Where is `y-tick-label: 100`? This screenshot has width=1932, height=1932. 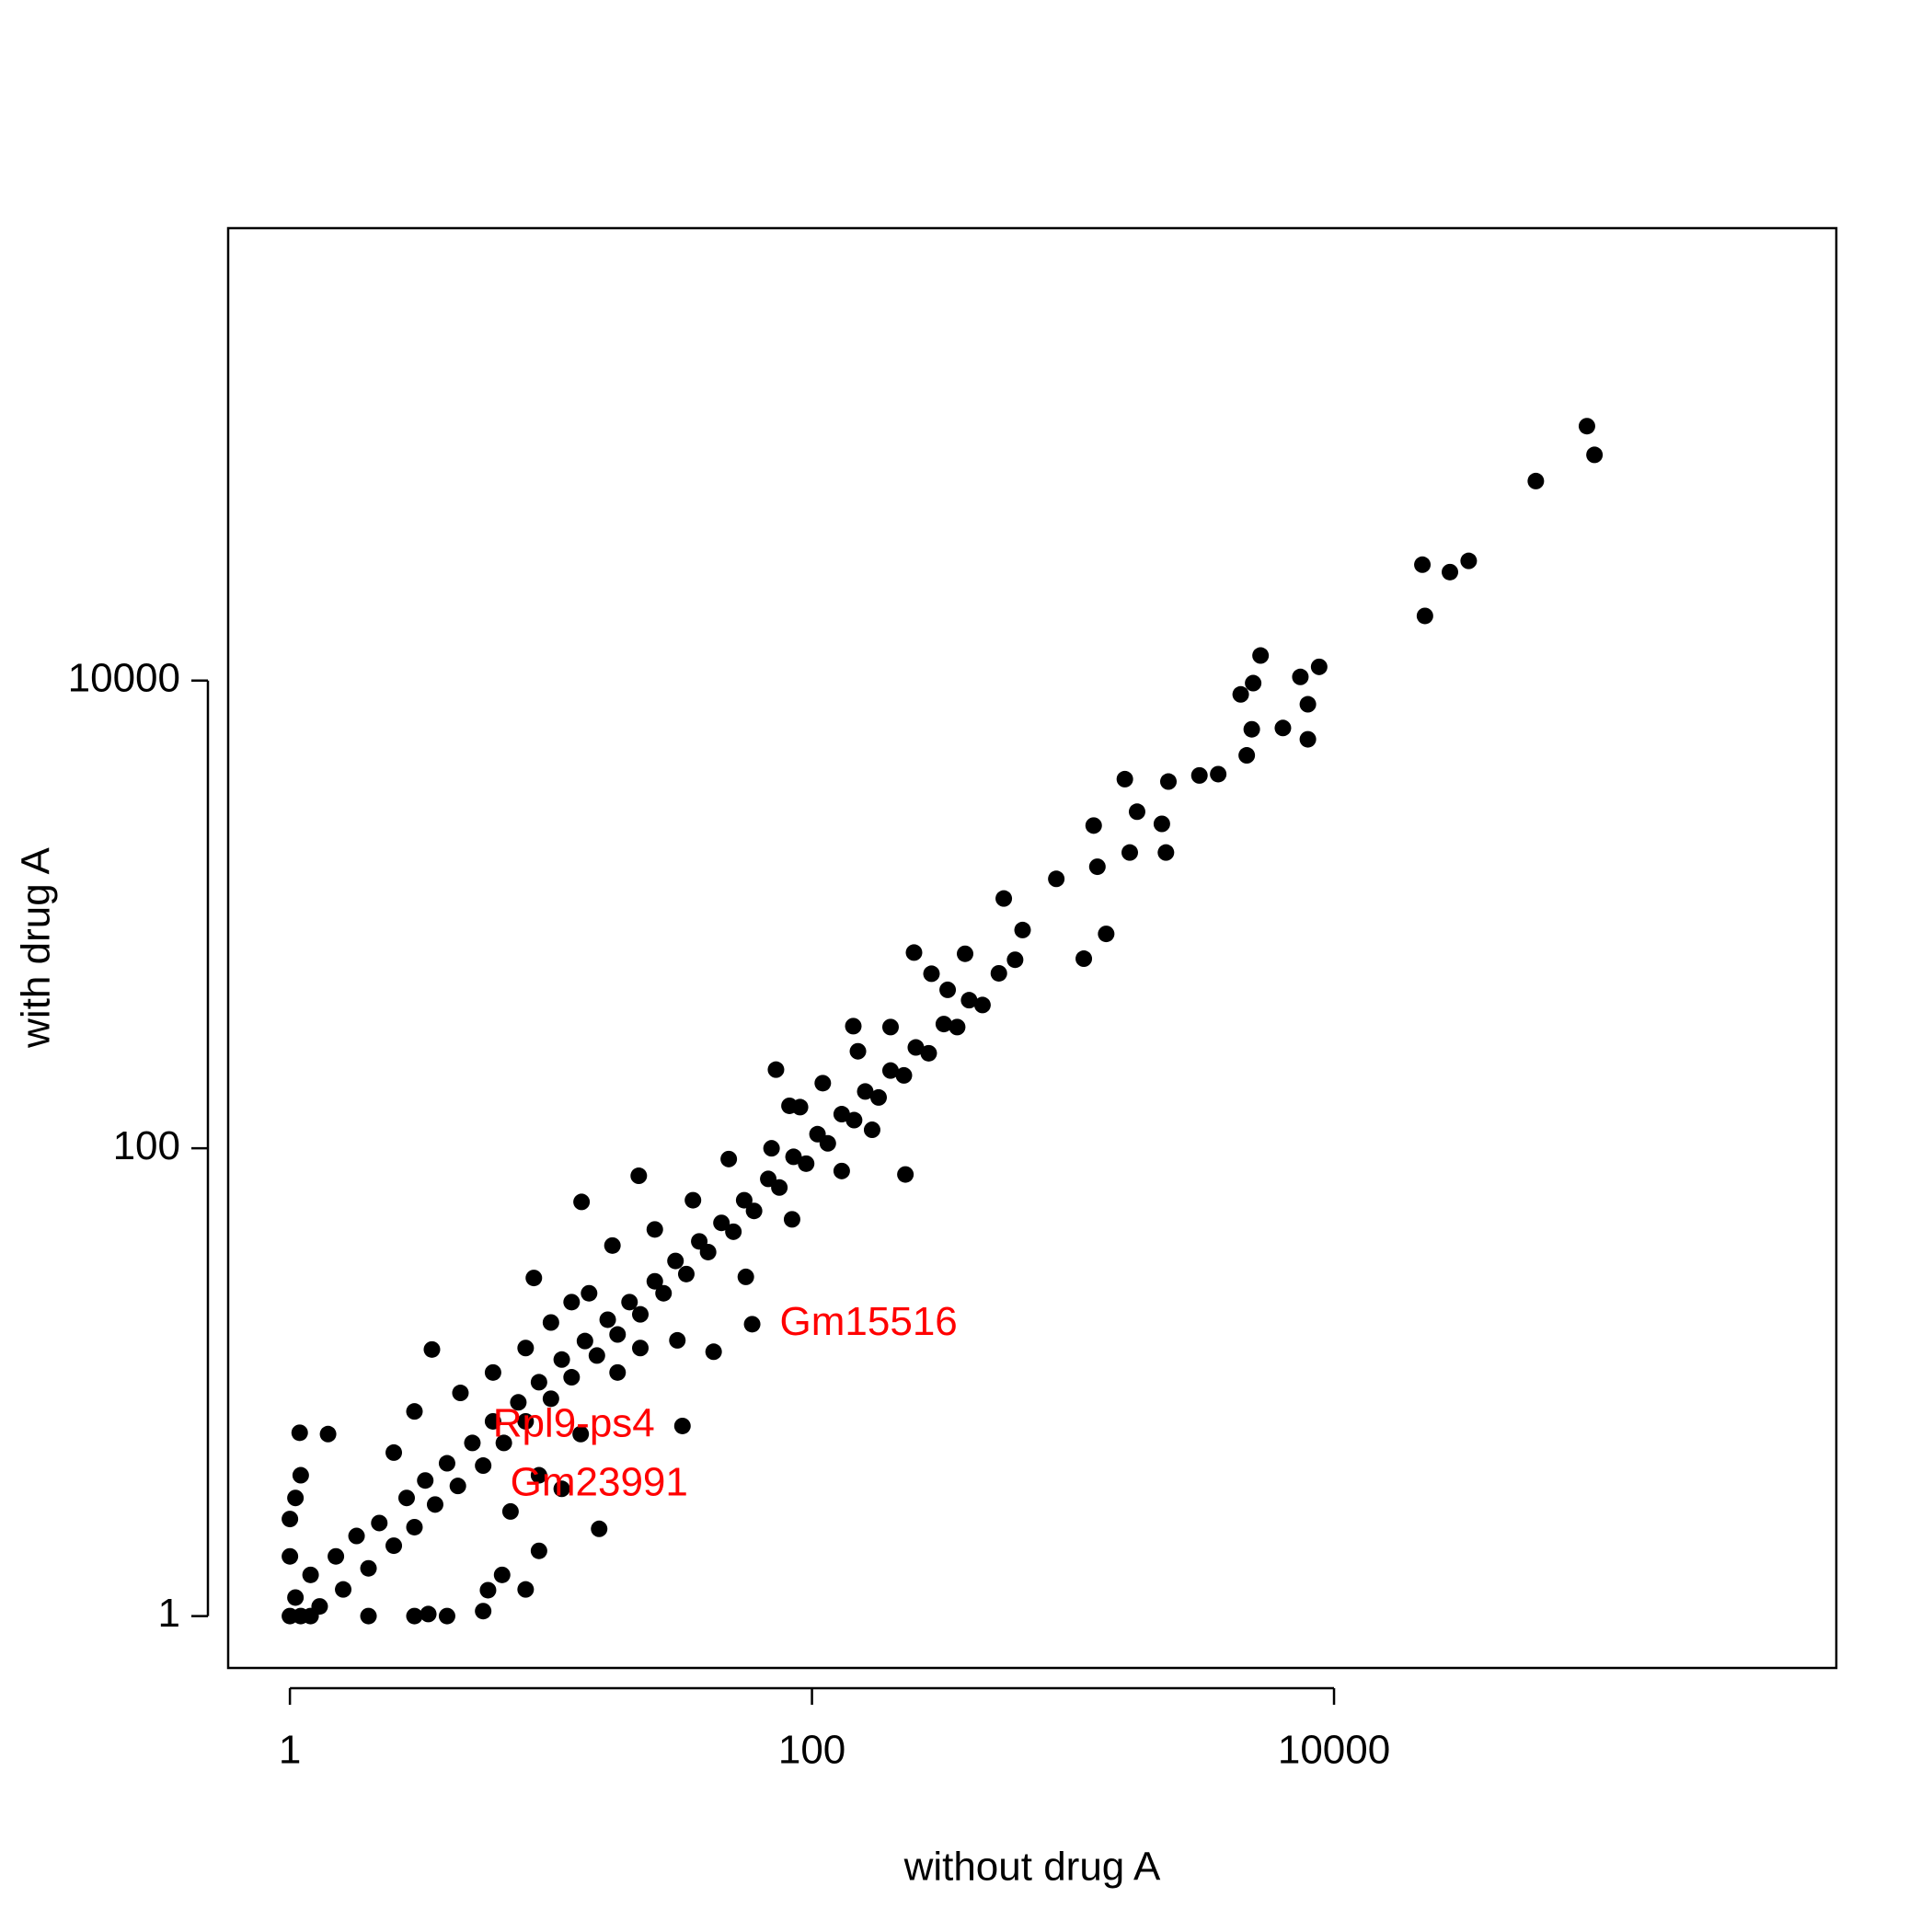
y-tick-label: 100 is located at coordinates (146, 1145).